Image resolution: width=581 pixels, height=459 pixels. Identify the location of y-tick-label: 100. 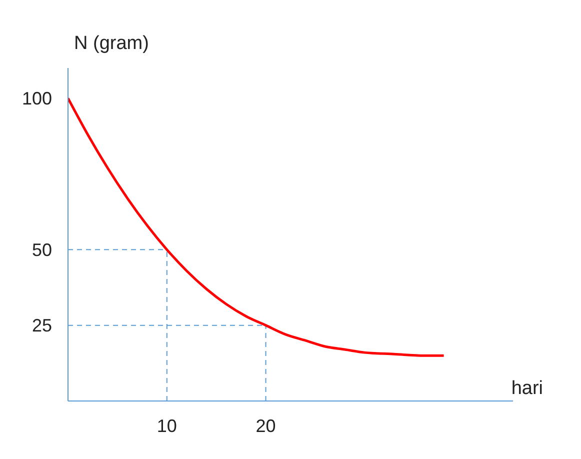
(37, 98).